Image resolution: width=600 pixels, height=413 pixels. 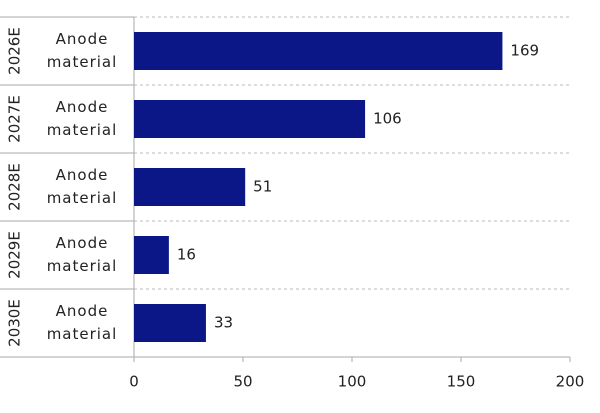 What do you see at coordinates (570, 382) in the screenshot?
I see `x-tick-label: 200` at bounding box center [570, 382].